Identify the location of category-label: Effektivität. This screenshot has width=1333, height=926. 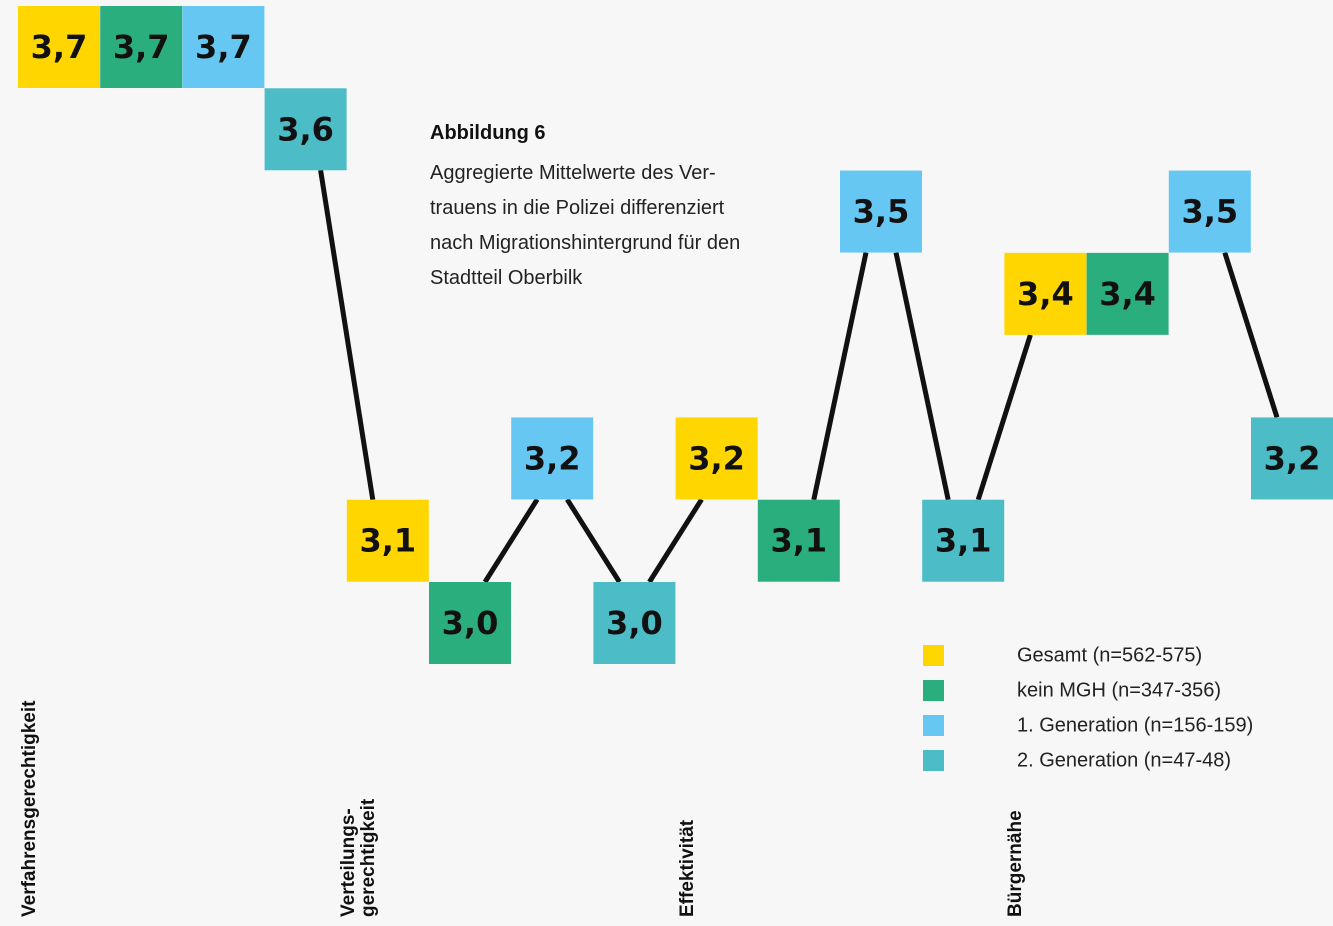
(687, 868).